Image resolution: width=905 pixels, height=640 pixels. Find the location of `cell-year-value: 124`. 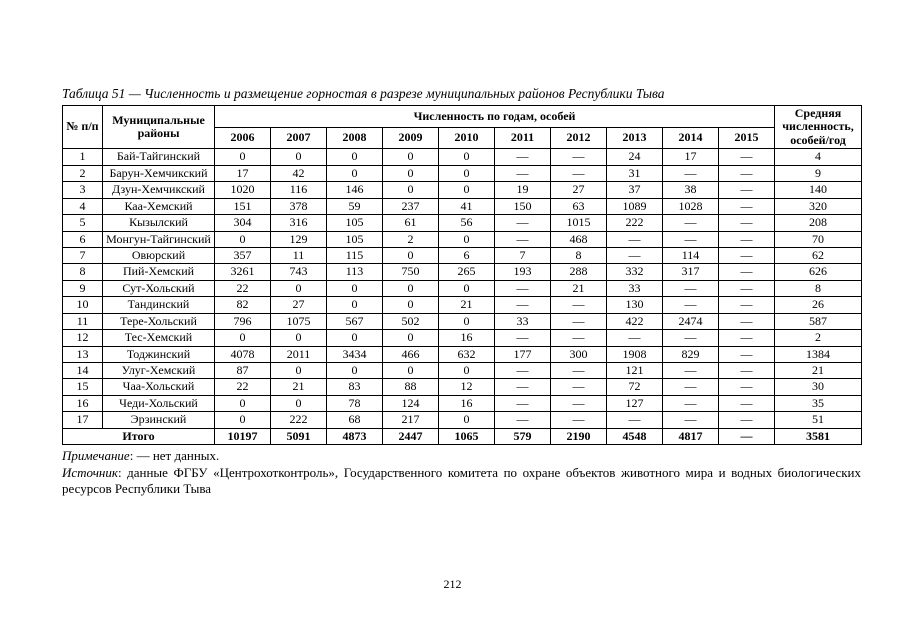

cell-year-value: 124 is located at coordinates (410, 403).